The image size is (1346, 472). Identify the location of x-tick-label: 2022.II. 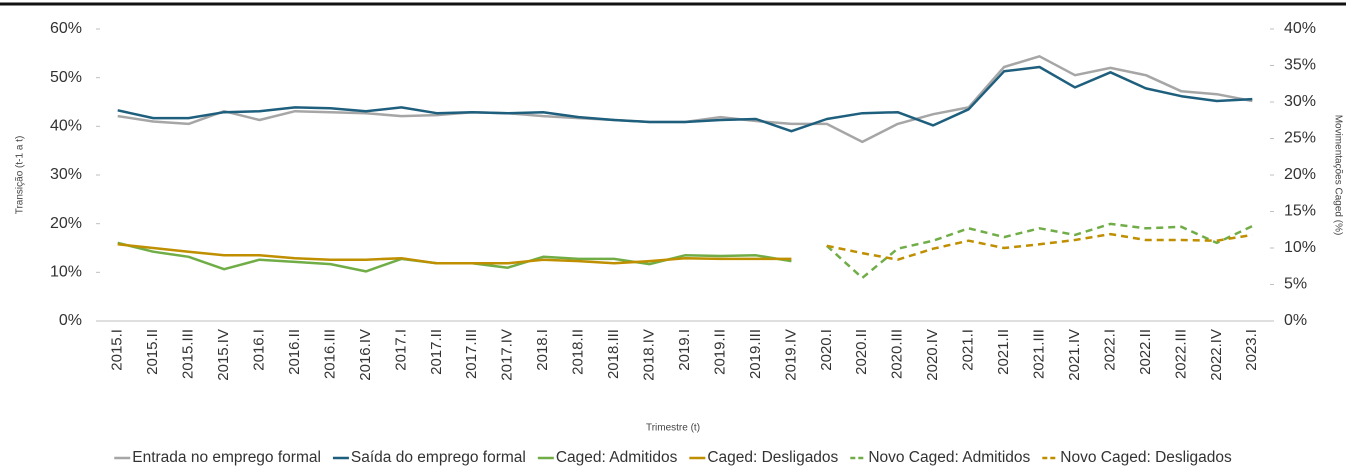
(1145, 352).